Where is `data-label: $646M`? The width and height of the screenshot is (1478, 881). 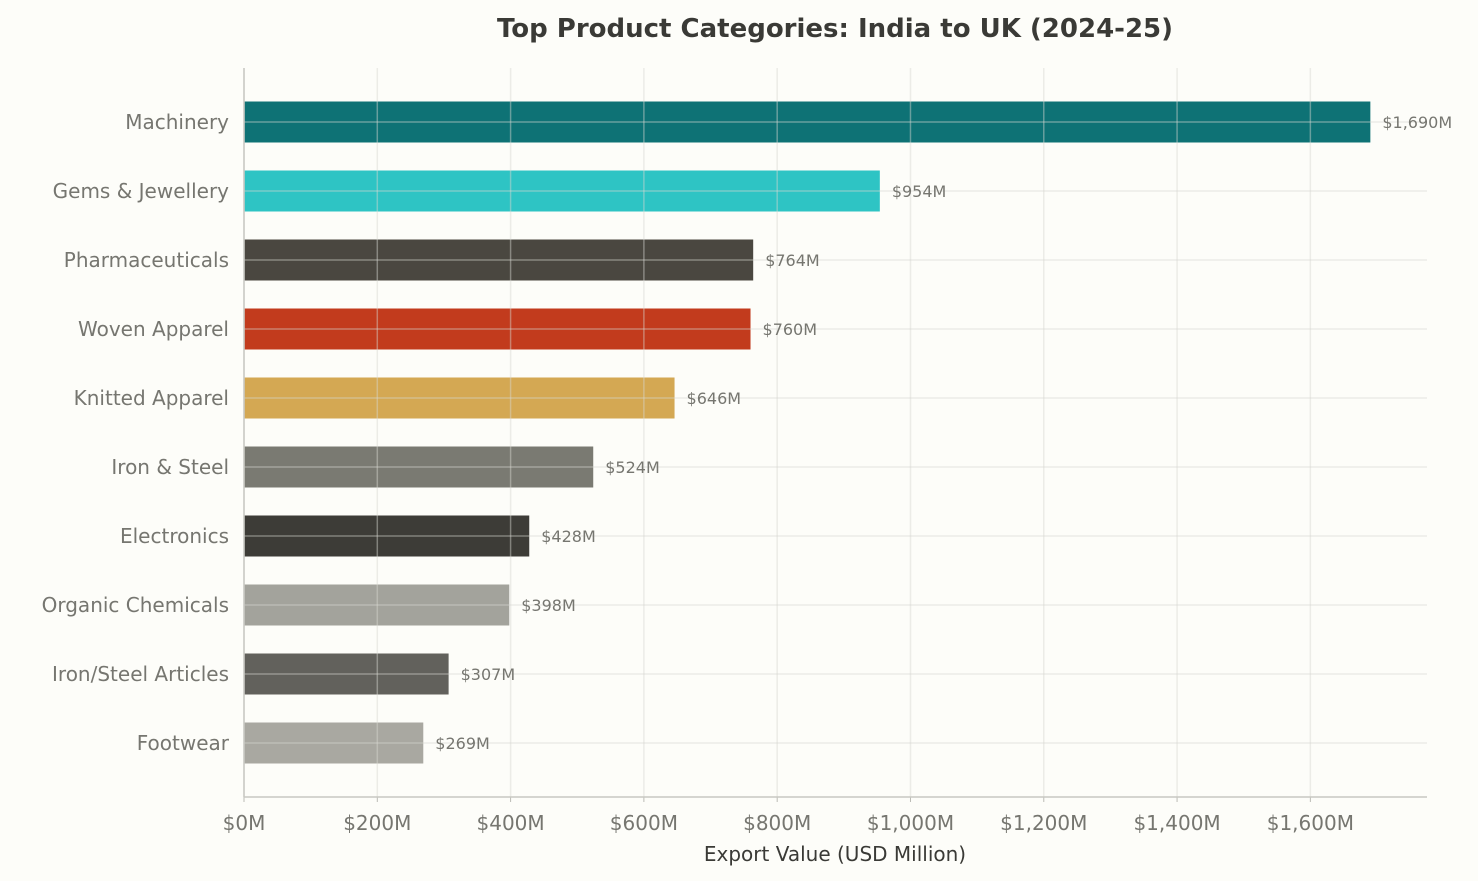
data-label: $646M is located at coordinates (714, 398).